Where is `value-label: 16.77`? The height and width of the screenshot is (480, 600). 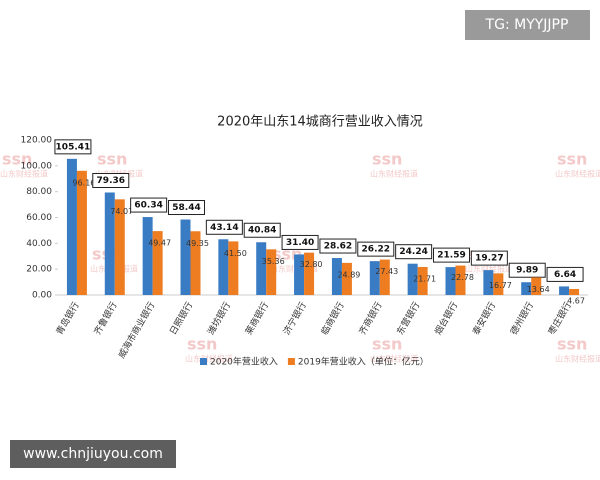 value-label: 16.77 is located at coordinates (500, 285).